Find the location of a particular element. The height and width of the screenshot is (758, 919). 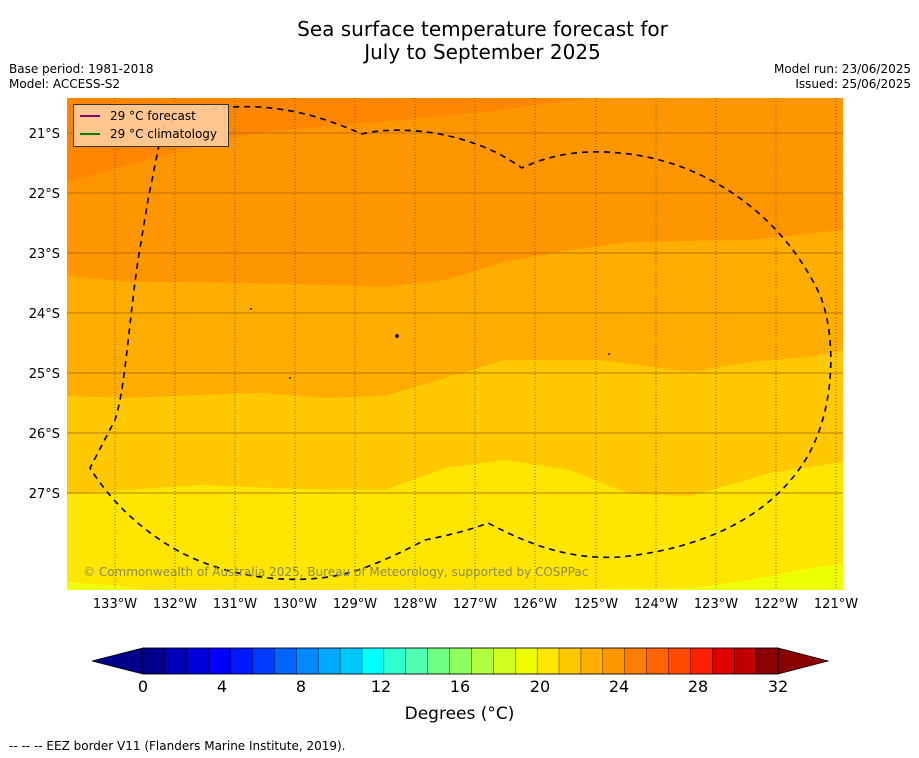

sst-band-south-edge is located at coordinates (706, 577).